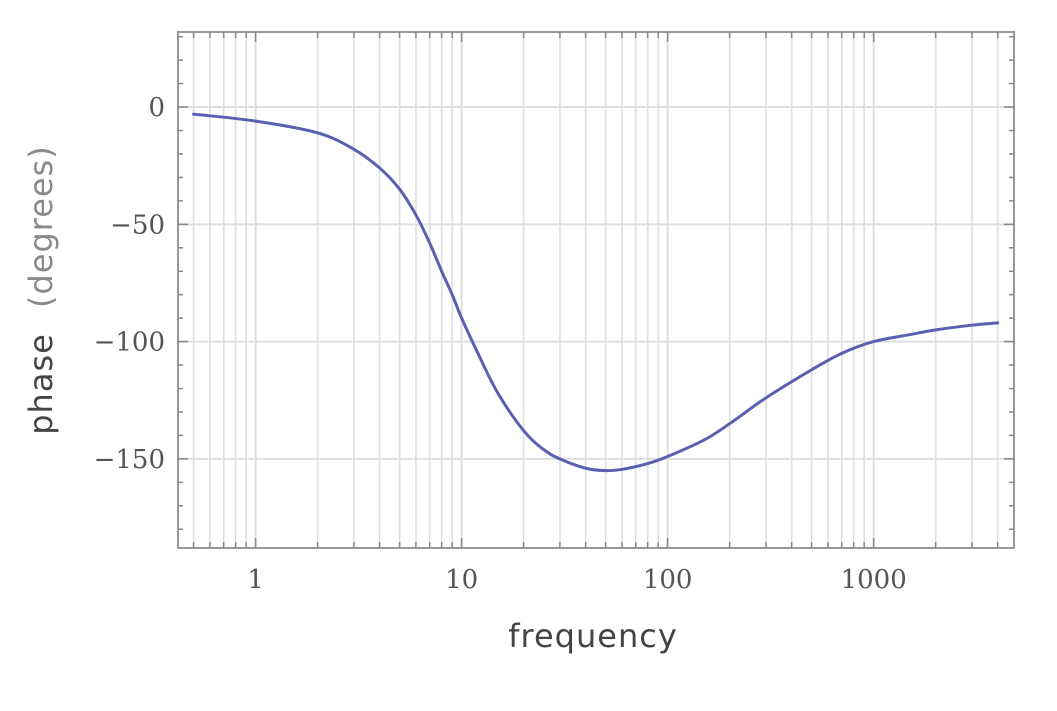  What do you see at coordinates (129, 343) in the screenshot?
I see `y-tick-label: −100` at bounding box center [129, 343].